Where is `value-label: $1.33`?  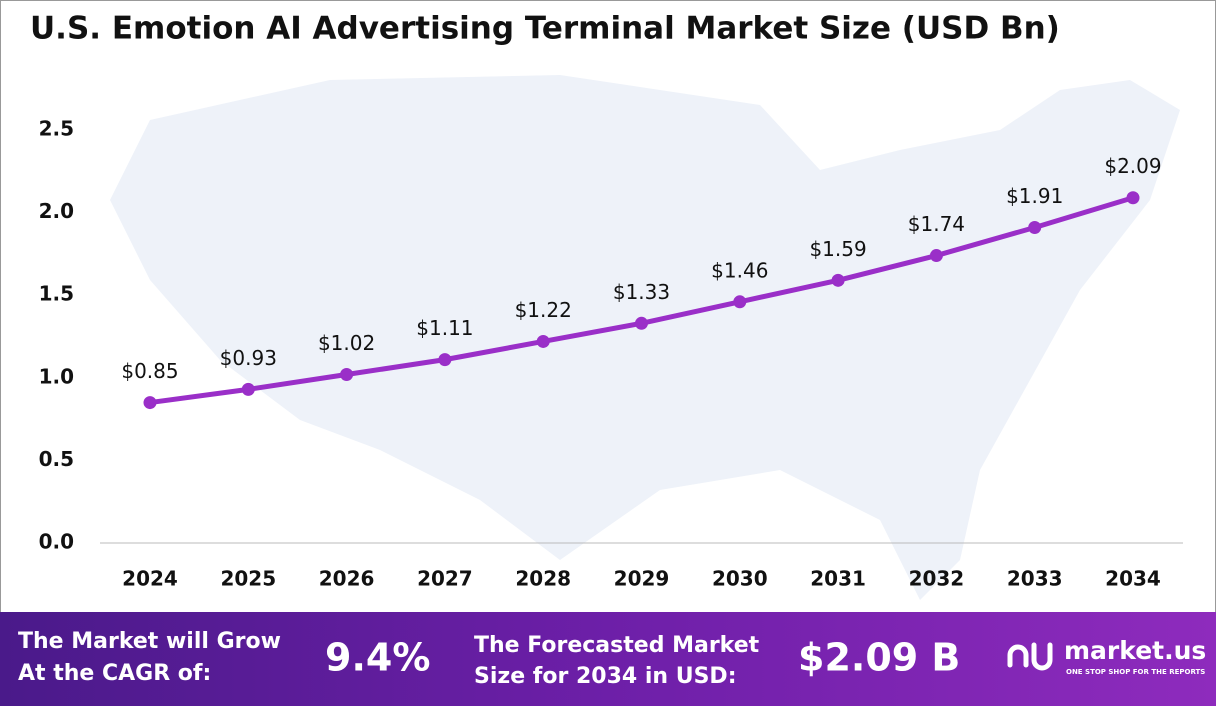
value-label: $1.33 is located at coordinates (641, 292).